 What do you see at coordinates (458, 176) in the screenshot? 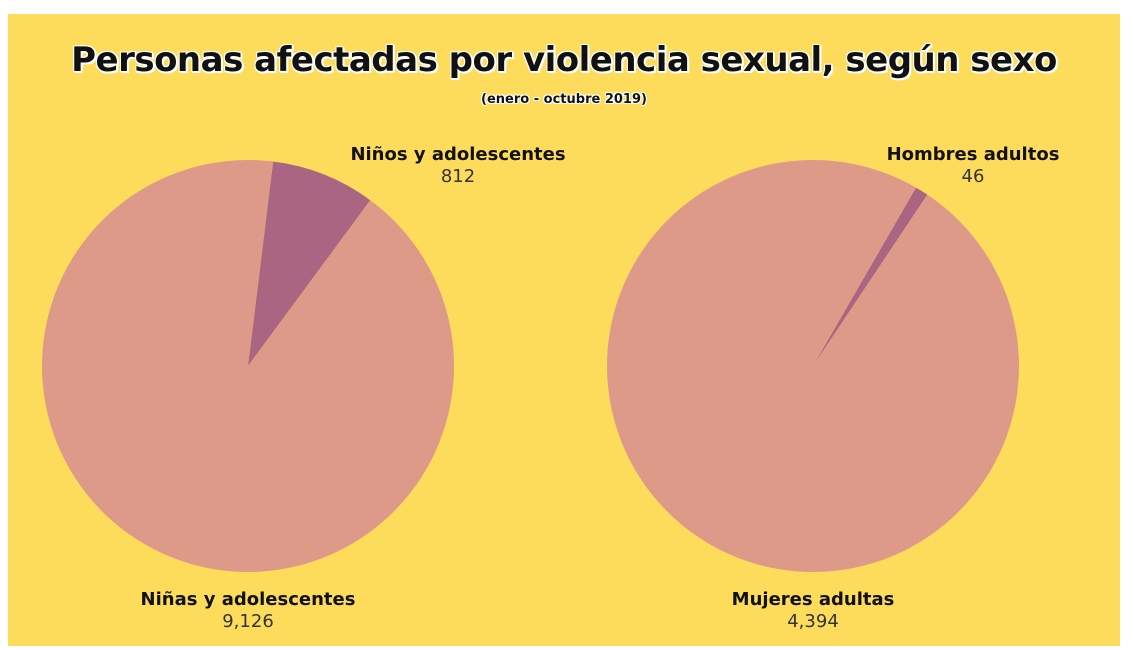
I see `slice-value: 812` at bounding box center [458, 176].